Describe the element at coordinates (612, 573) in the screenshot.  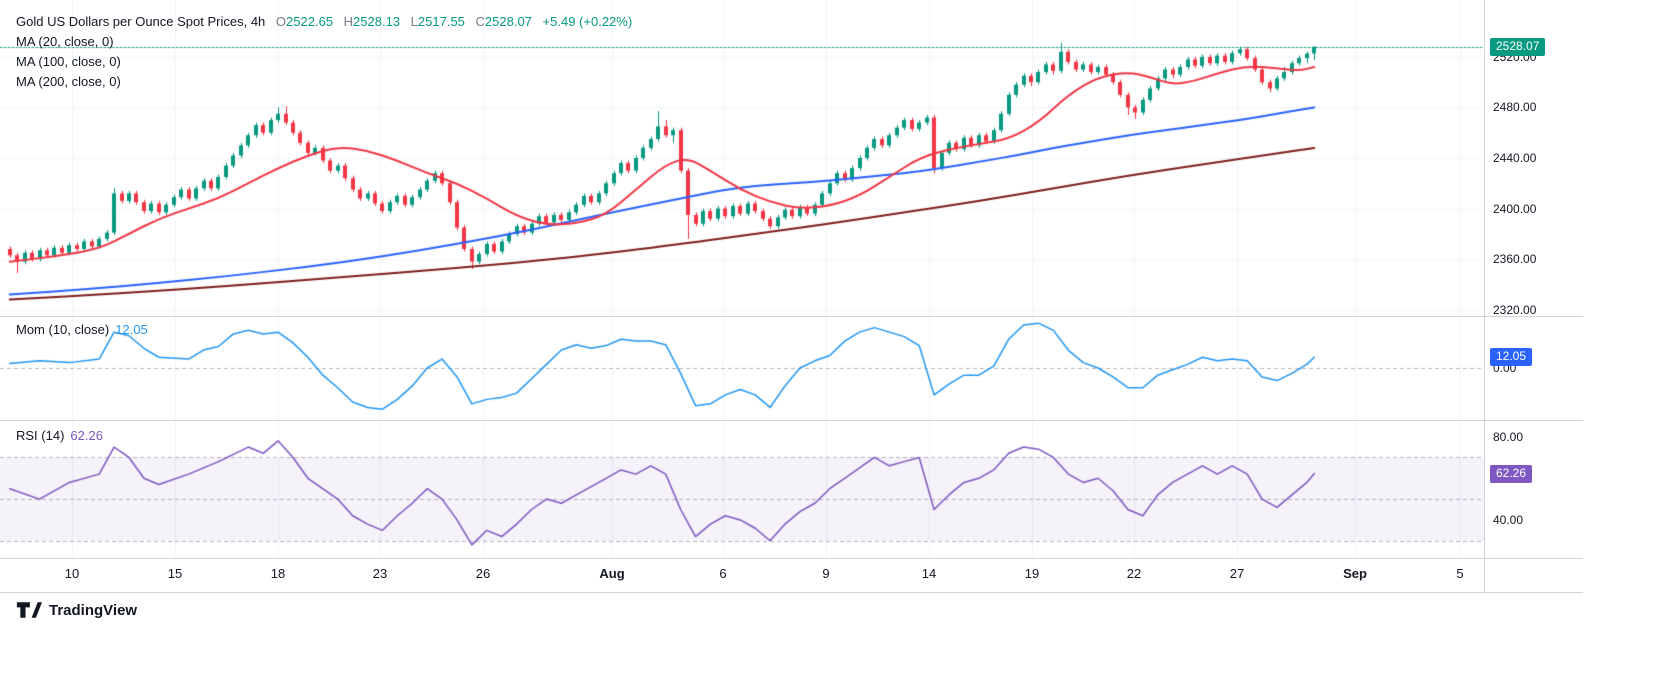
I see `time-label-Aug: Aug` at that location.